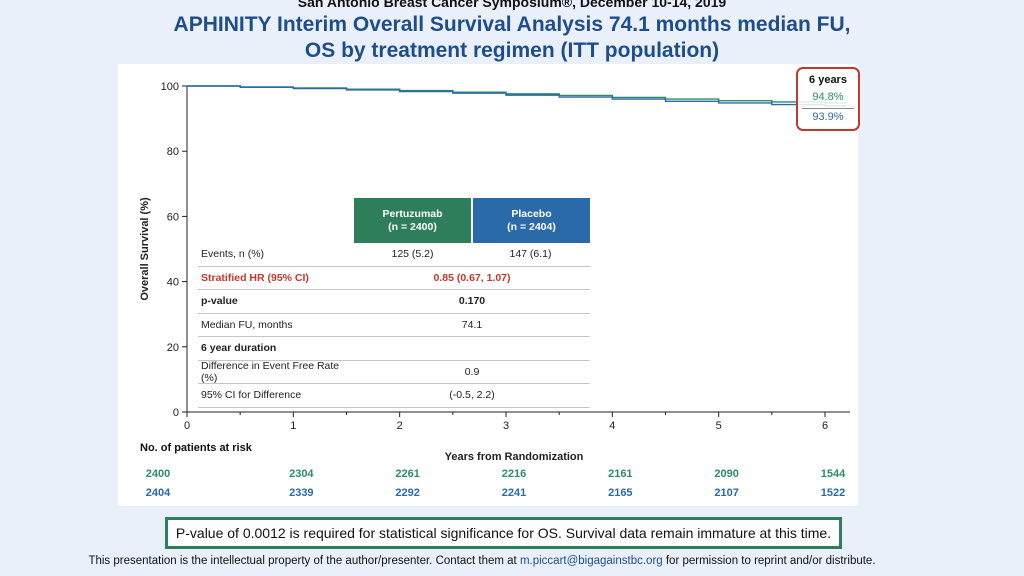  What do you see at coordinates (828, 80) in the screenshot?
I see `callout-title: 6 years` at bounding box center [828, 80].